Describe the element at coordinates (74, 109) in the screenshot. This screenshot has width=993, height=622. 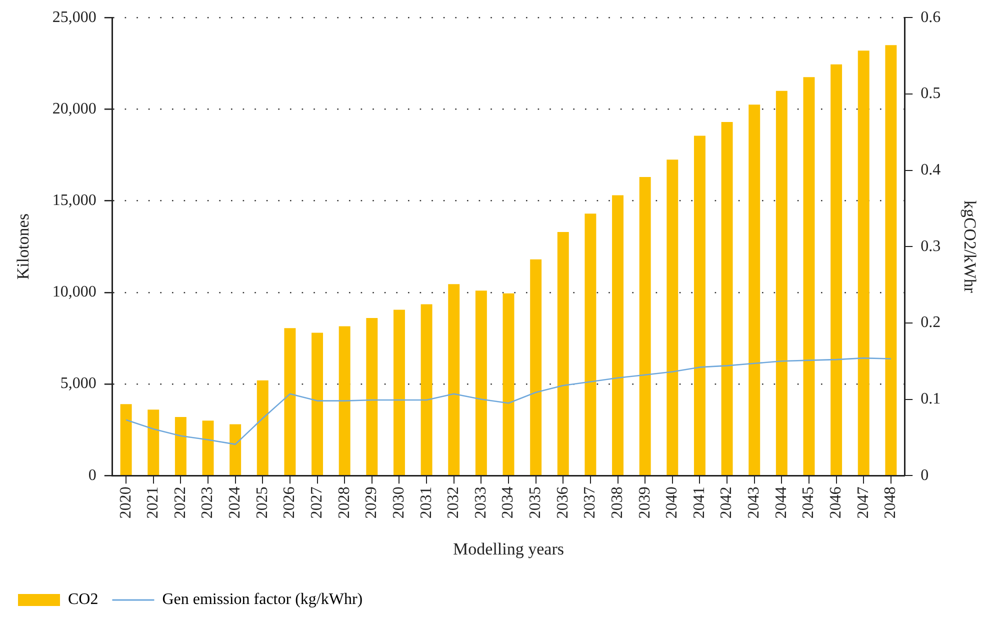
I see `y-tick-label: 20,000` at that location.